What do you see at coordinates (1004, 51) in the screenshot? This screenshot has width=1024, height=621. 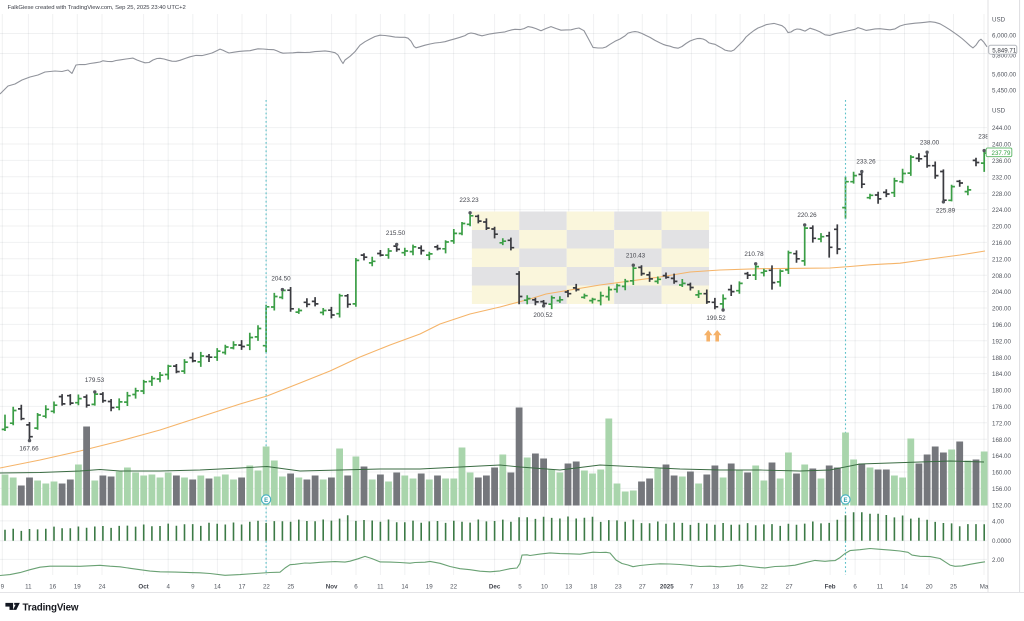 I see `svg-text: 5,849.71` at bounding box center [1004, 51].